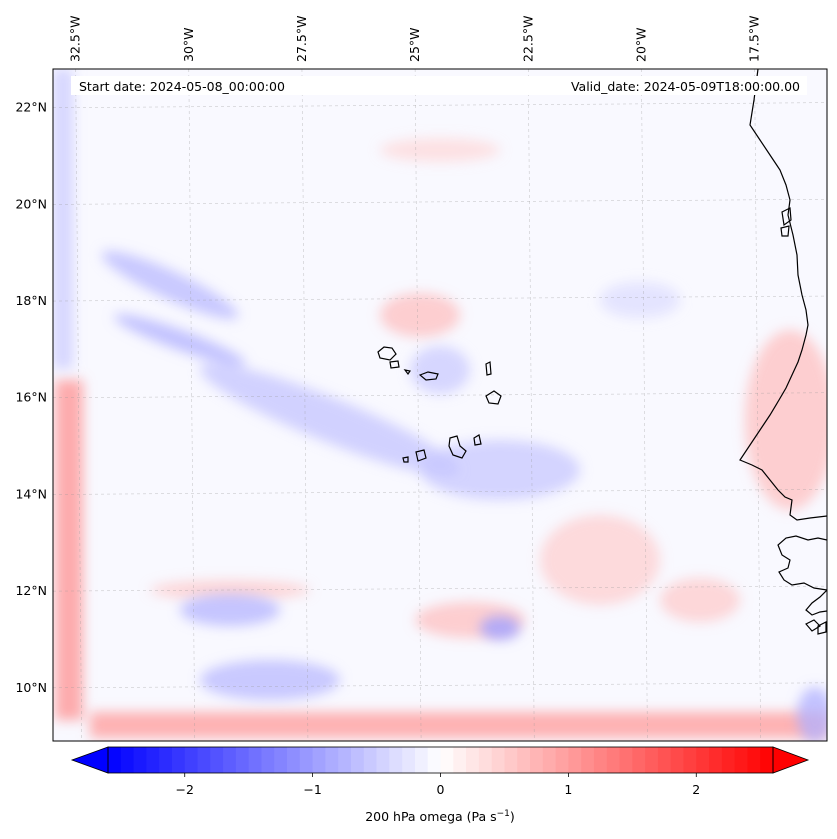 The width and height of the screenshot is (837, 839). Describe the element at coordinates (188, 44) in the screenshot. I see `lon-tick-label: 30°W` at that location.